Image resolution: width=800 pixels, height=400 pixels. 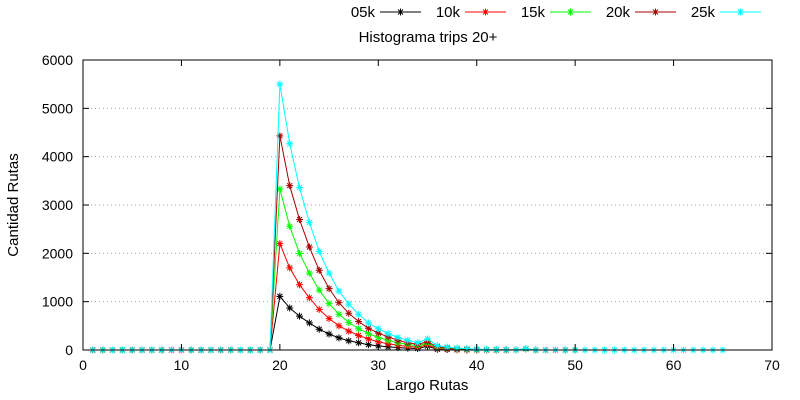 I want to click on x-tick-label: 70, so click(x=772, y=365).